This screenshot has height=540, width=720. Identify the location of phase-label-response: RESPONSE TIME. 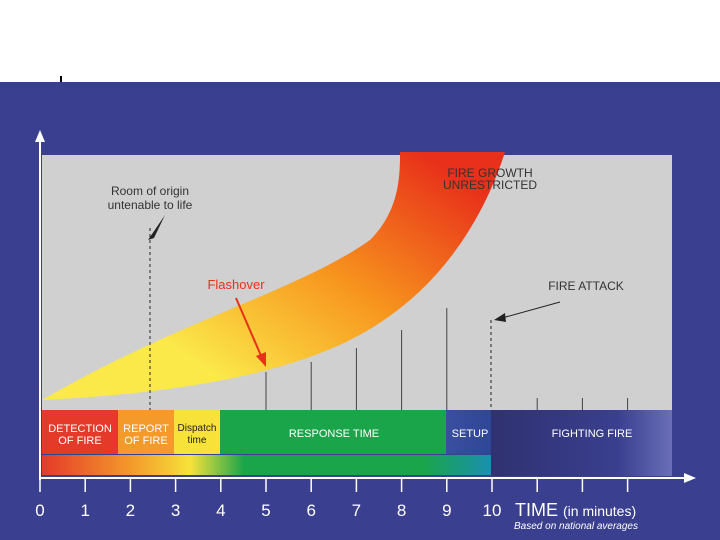
(334, 434).